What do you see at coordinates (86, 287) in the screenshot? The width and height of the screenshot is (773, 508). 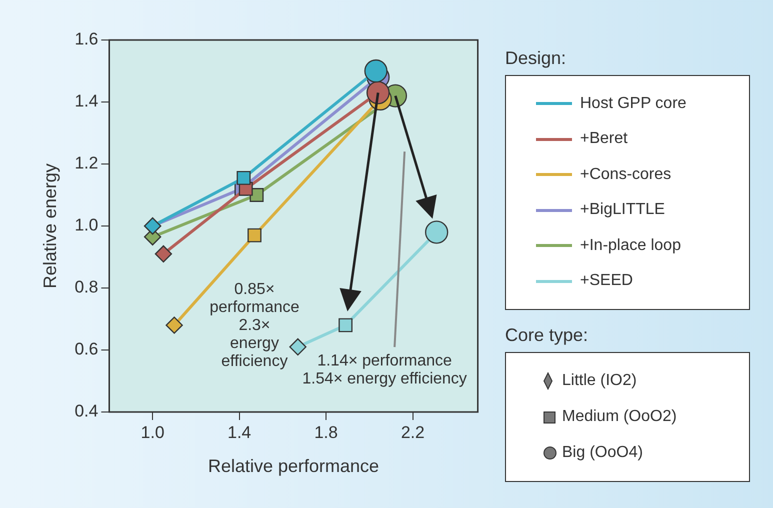 I see `y-tick-label: 0.8` at bounding box center [86, 287].